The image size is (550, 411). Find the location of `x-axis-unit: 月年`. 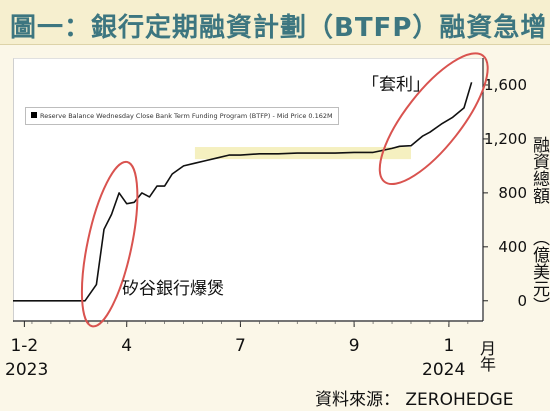

x-axis-unit: 月年 is located at coordinates (486, 356).